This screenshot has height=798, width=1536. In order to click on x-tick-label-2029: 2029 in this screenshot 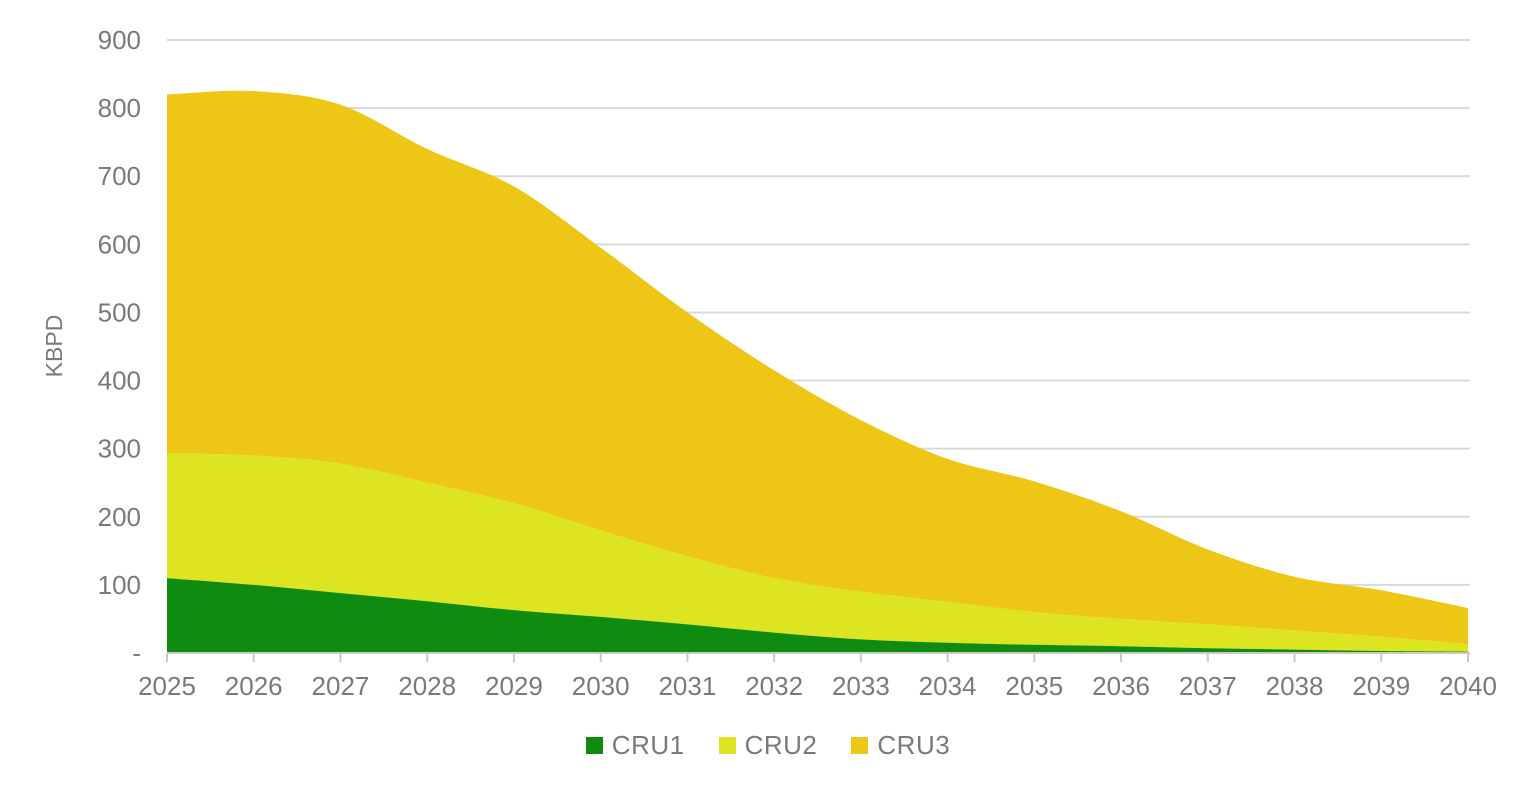, I will do `click(514, 686)`.